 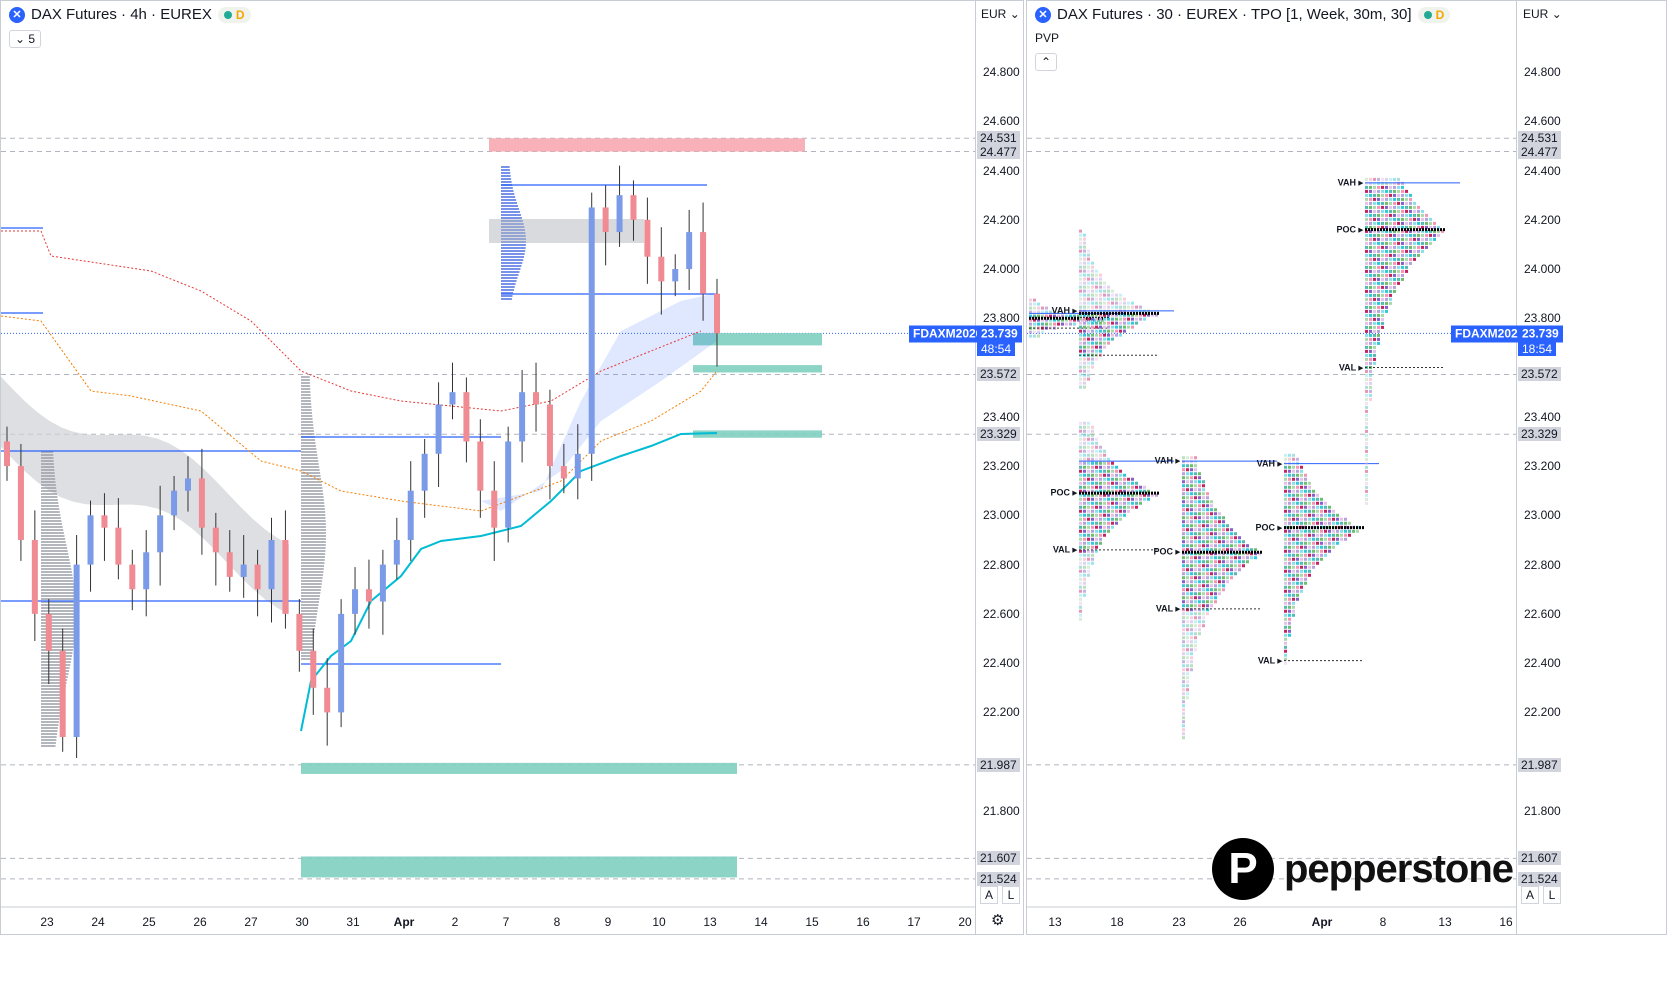 What do you see at coordinates (1552, 895) in the screenshot?
I see `right-log-scale-button: L` at bounding box center [1552, 895].